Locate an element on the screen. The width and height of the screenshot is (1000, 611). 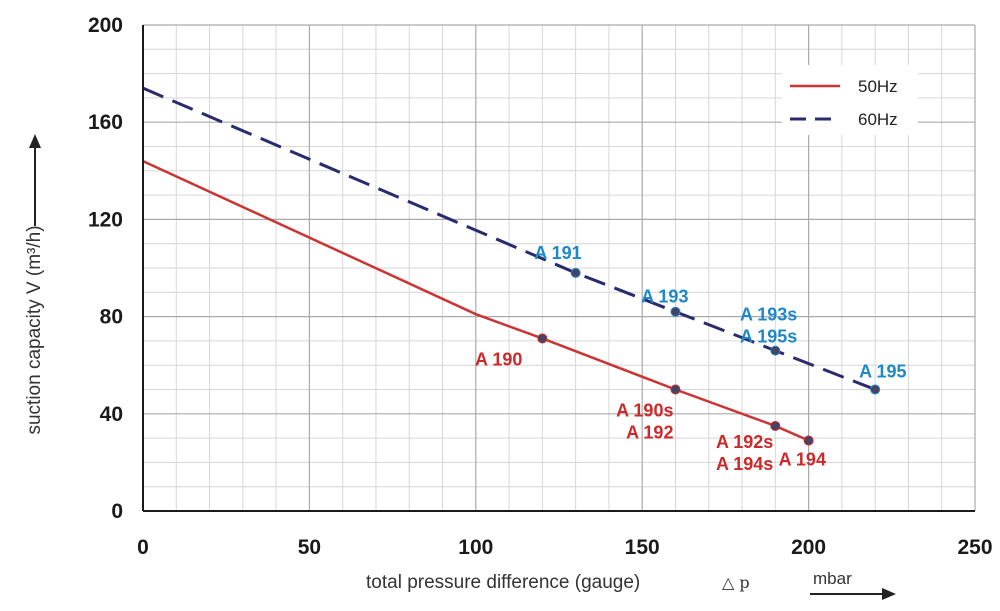
y-tick-label: 80 is located at coordinates (111, 317).